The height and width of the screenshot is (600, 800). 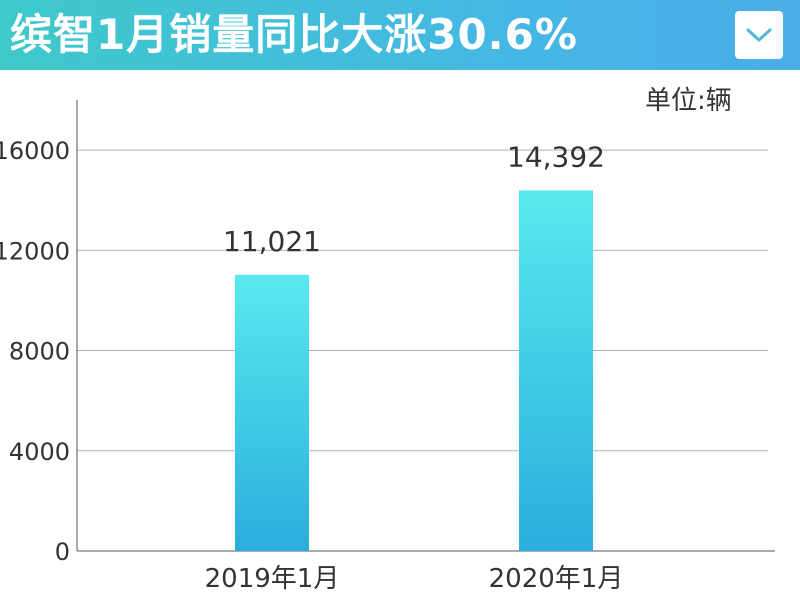 I want to click on dropdown-button, so click(x=759, y=35).